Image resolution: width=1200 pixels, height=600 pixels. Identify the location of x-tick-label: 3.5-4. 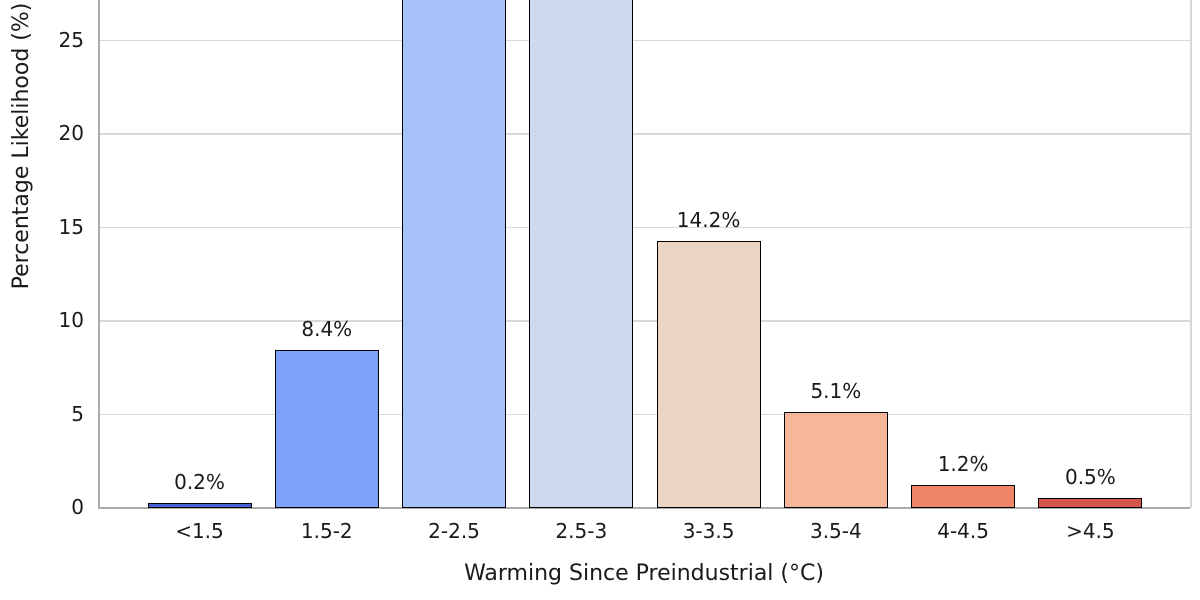
(835, 531).